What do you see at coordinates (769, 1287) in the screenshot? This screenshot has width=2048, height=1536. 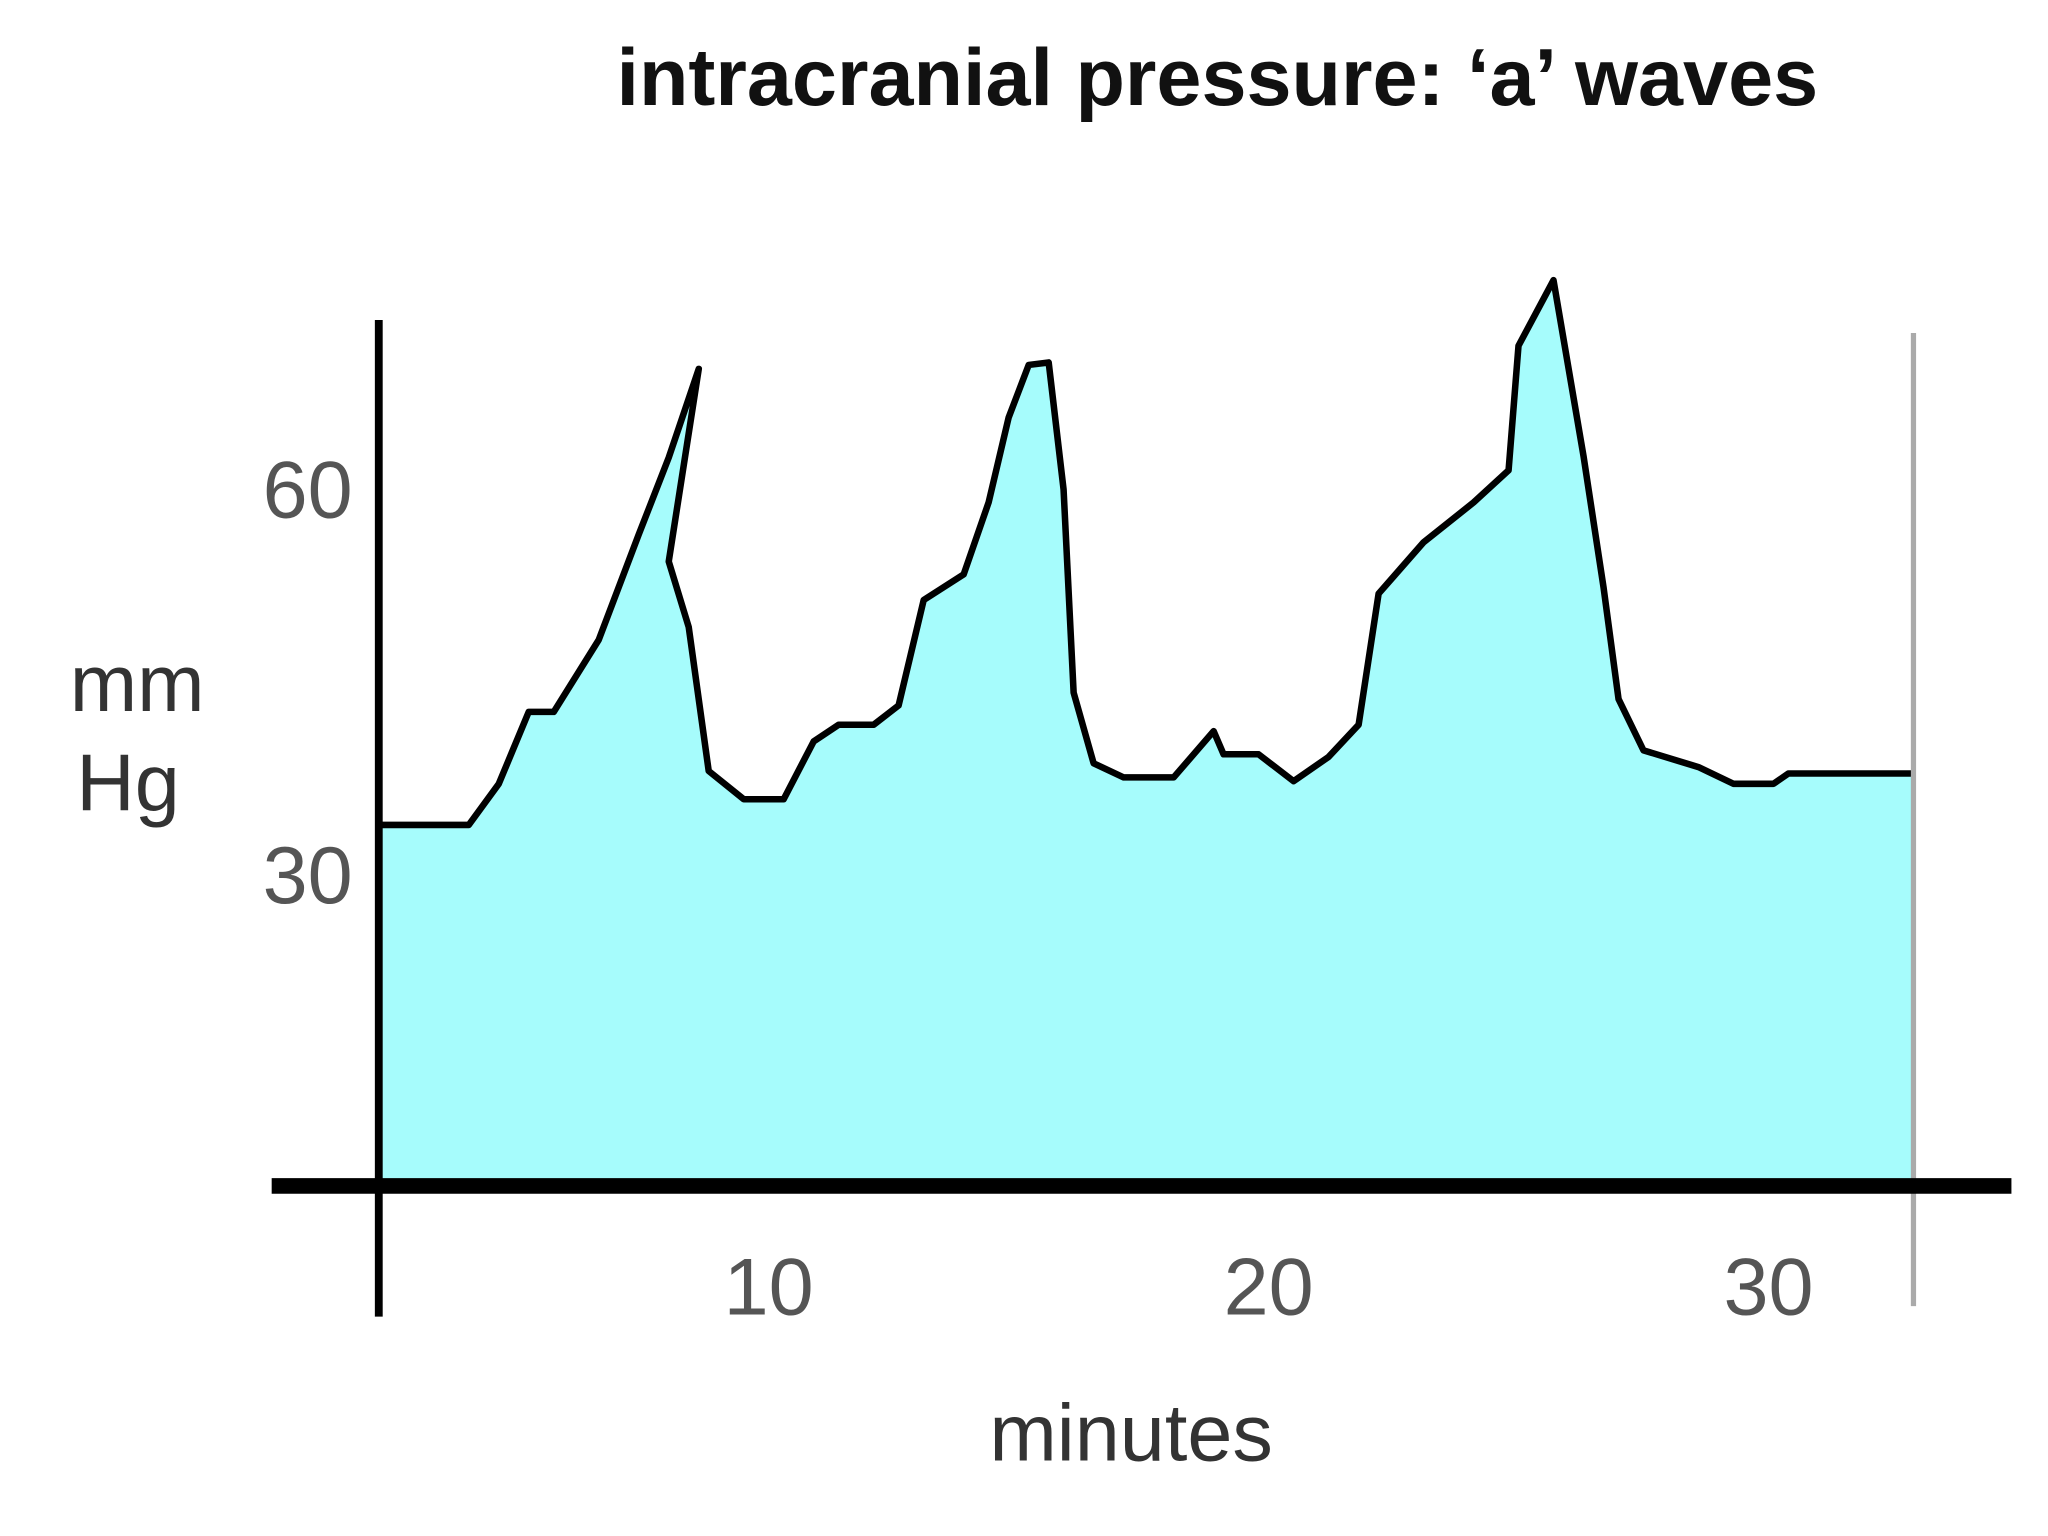 I see `x-tick-label: 10` at bounding box center [769, 1287].